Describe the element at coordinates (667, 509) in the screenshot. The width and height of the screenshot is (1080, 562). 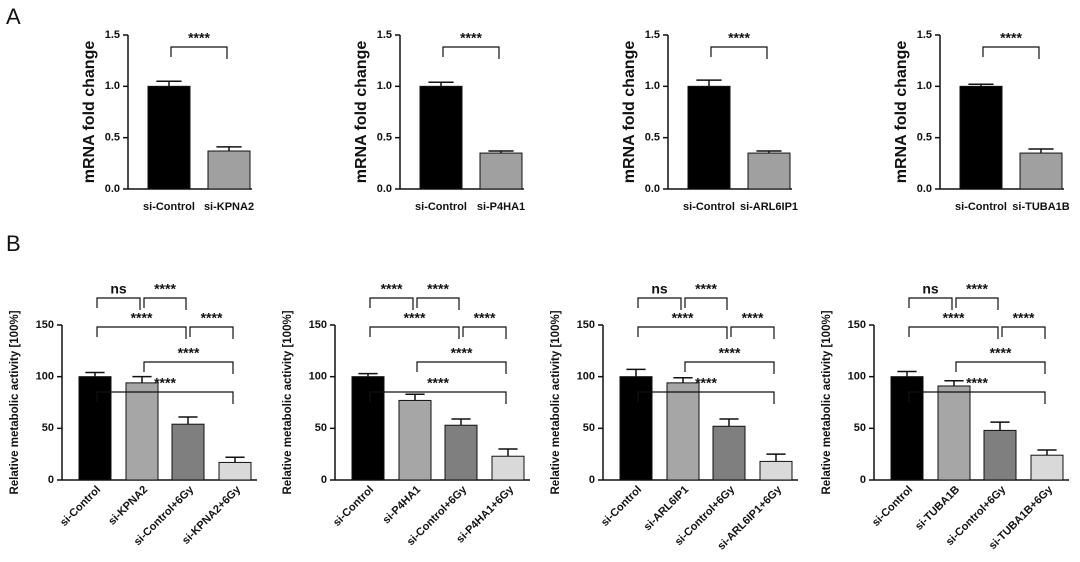
I see `x-tick-label: si-ARL6IP1` at that location.